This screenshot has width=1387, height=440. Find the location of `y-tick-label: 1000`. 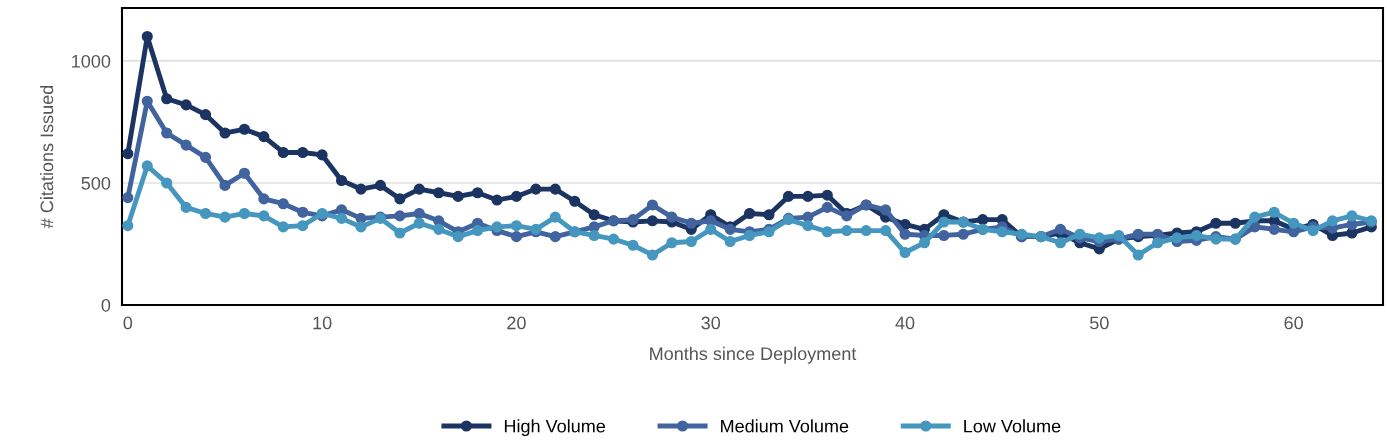

y-tick-label: 1000 is located at coordinates (91, 61).